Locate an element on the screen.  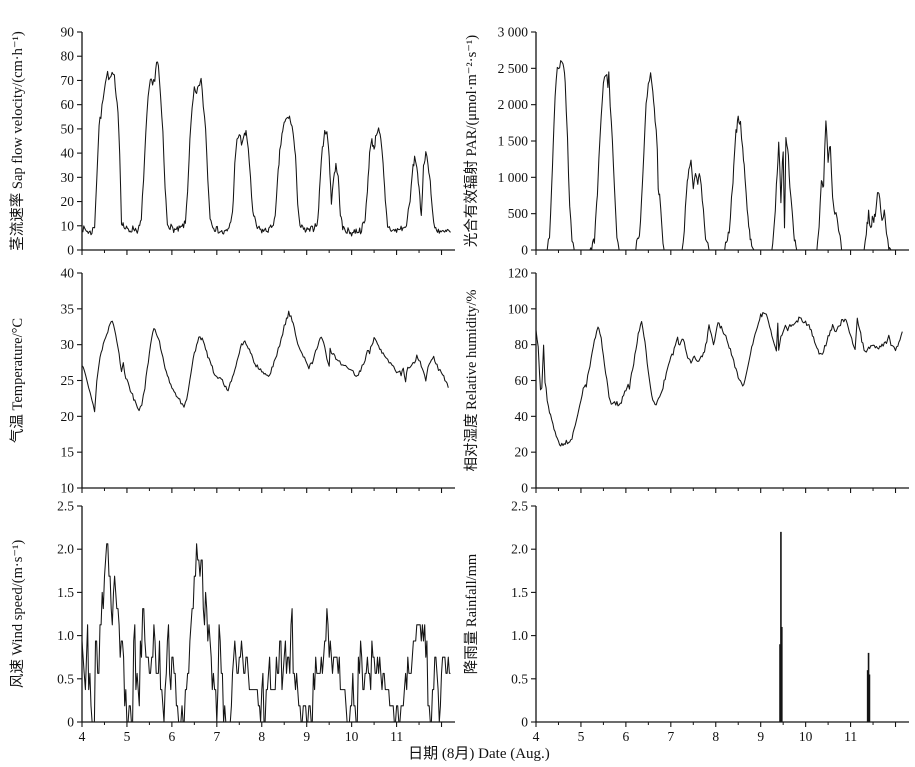
data-trace-sap-flow is located at coordinates (266, 149).